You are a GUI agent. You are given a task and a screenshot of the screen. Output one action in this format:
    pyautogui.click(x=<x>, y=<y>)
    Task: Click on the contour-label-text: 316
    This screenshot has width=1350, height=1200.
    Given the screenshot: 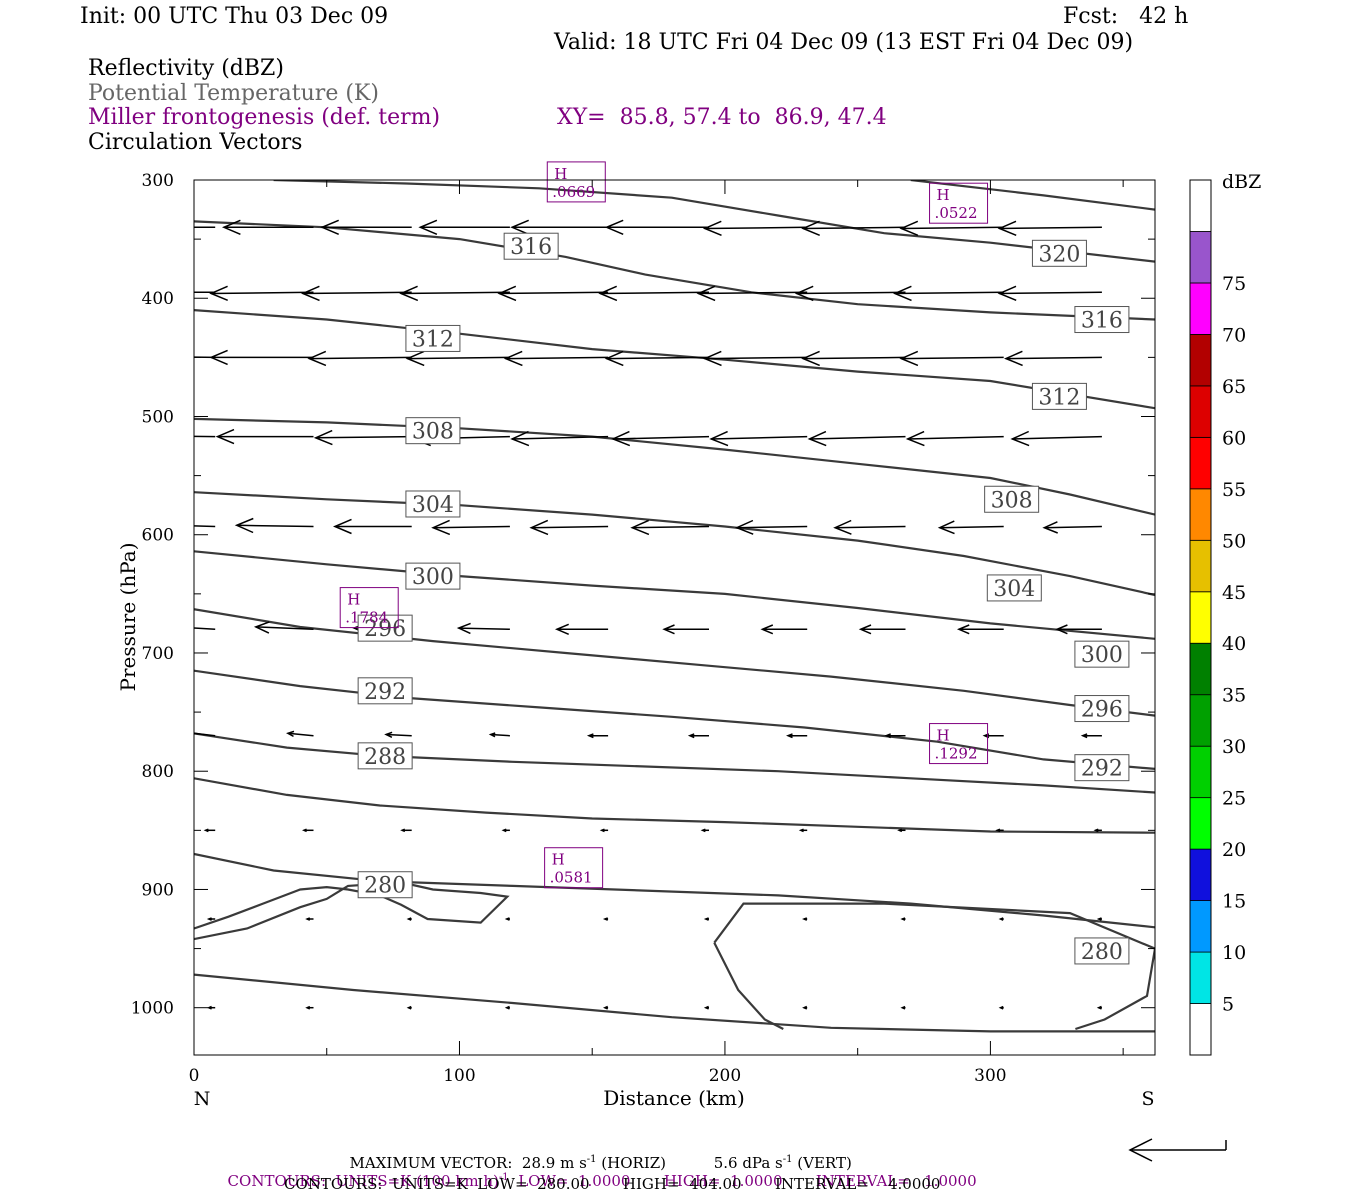 What is the action you would take?
    pyautogui.click(x=531, y=247)
    